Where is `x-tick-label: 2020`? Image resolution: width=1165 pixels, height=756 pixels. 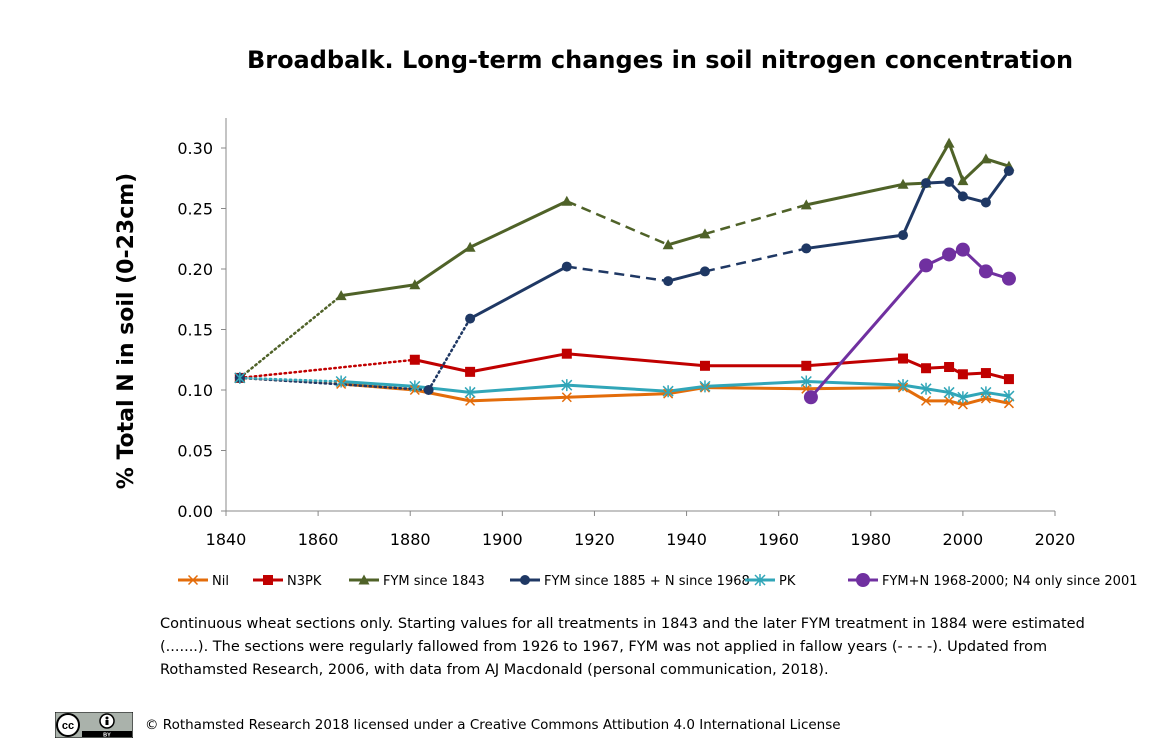 x-tick-label: 2020 is located at coordinates (1055, 539).